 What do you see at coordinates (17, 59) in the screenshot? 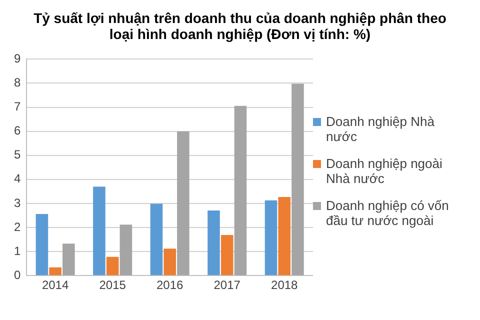
I see `y-tick-label: 9` at bounding box center [17, 59].